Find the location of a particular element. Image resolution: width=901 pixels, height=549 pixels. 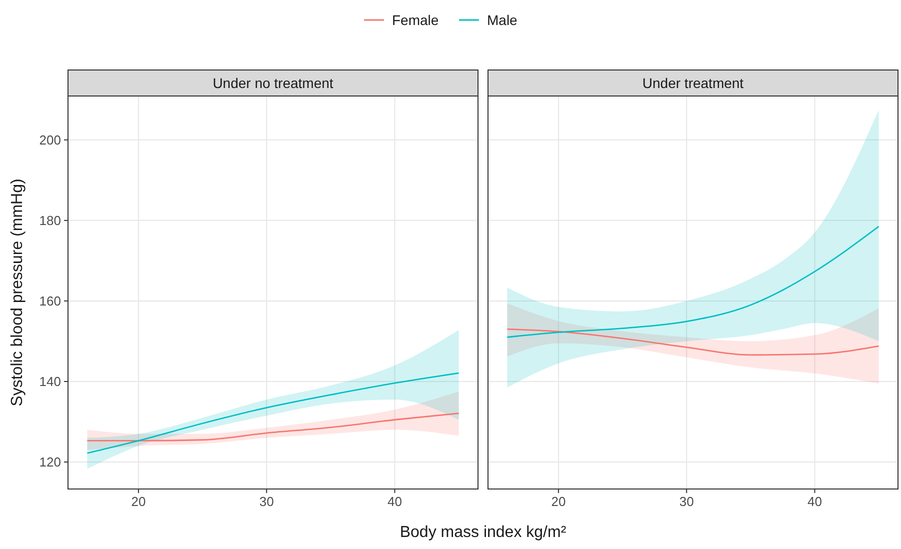

y-tick-label: 200 is located at coordinates (50, 140).